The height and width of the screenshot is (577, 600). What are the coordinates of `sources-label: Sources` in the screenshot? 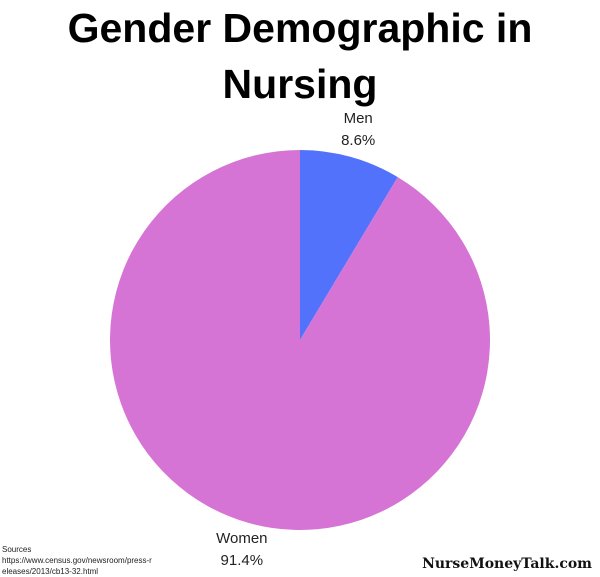 It's located at (17, 549).